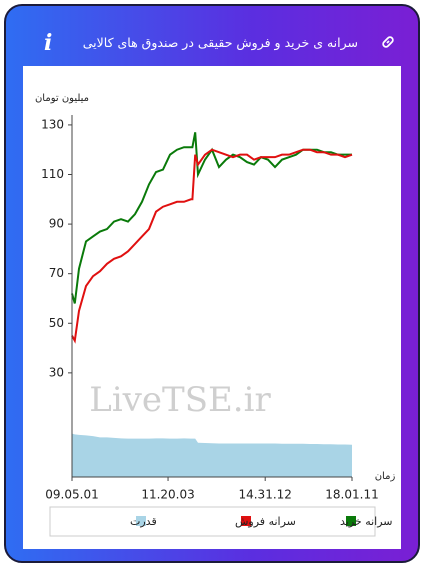  Describe the element at coordinates (56, 323) in the screenshot. I see `y-tick-label: 50` at that location.